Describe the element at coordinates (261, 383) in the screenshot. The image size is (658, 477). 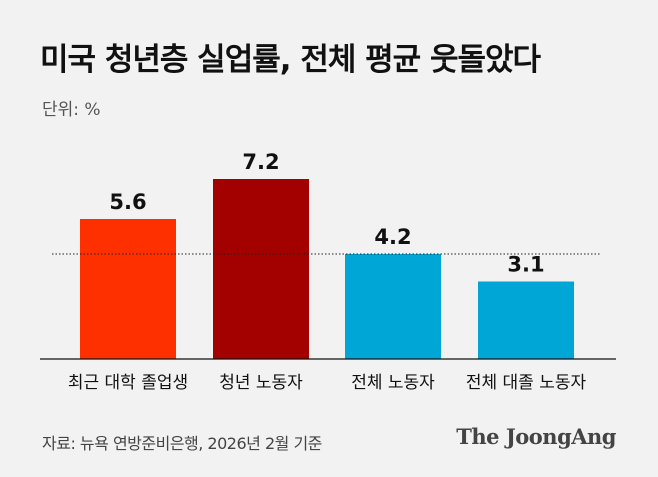
I see `category-label: 청년 노동자` at that location.